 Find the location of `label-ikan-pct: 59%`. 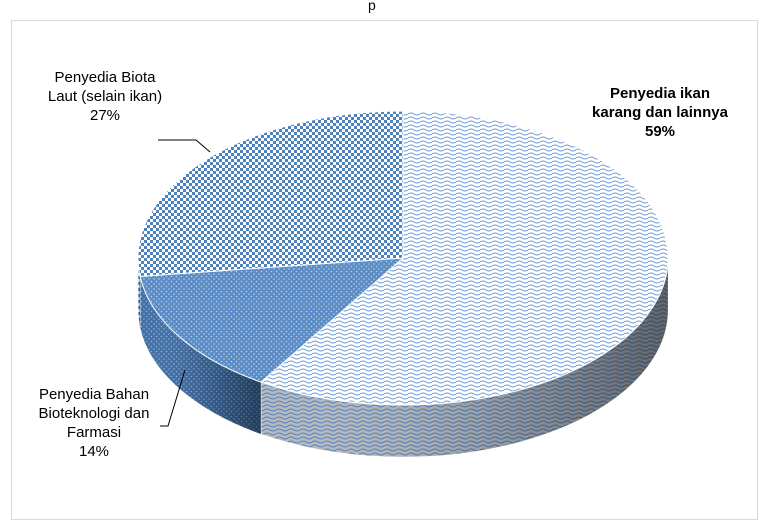

label-ikan-pct: 59% is located at coordinates (660, 131).